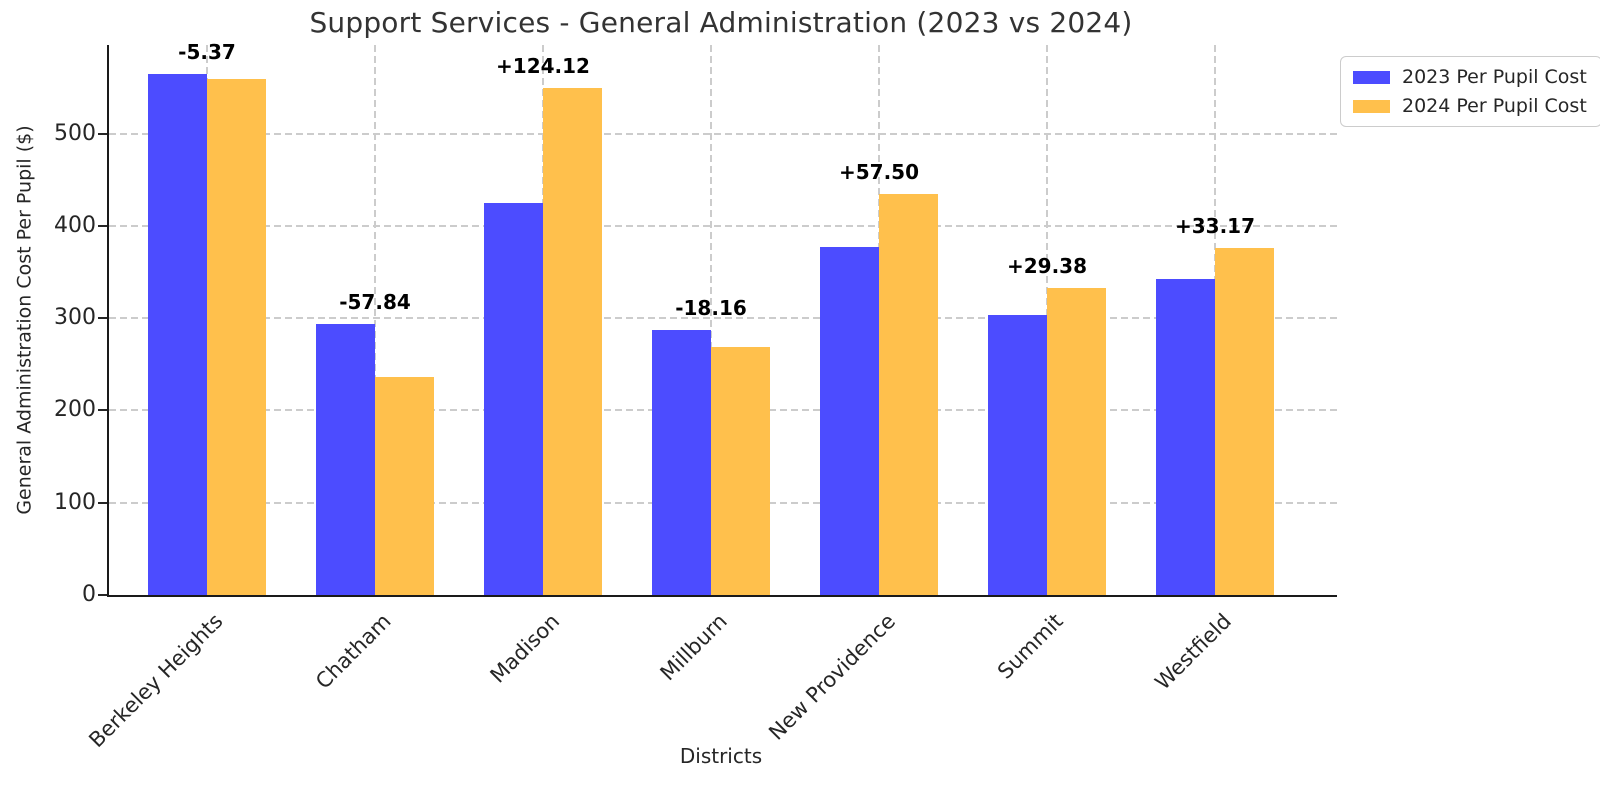  I want to click on bar-2024-madison, so click(572, 341).